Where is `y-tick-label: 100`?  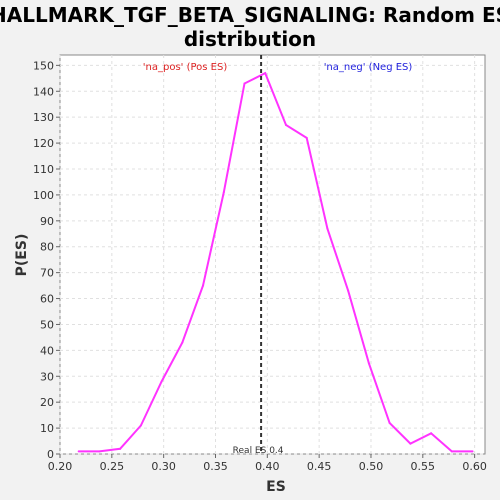
y-tick-label: 100 is located at coordinates (43, 195).